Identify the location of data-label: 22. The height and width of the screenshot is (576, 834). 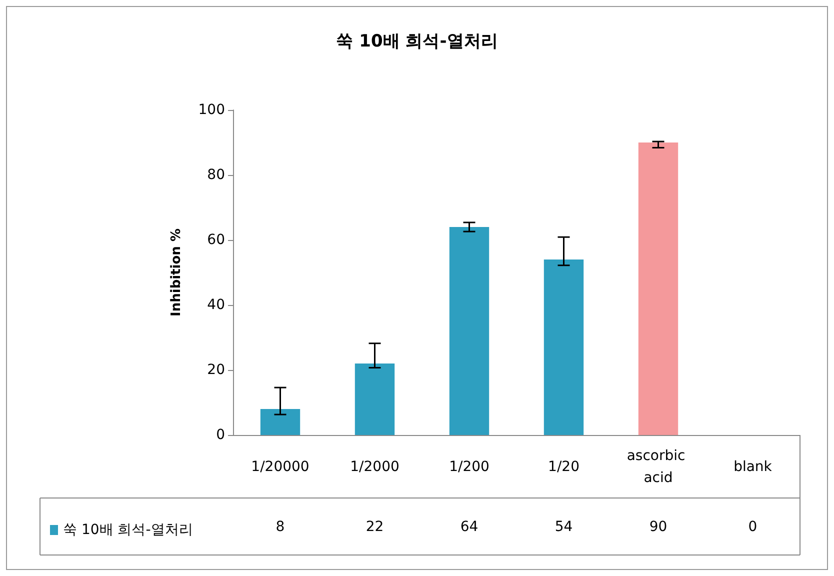
(375, 527).